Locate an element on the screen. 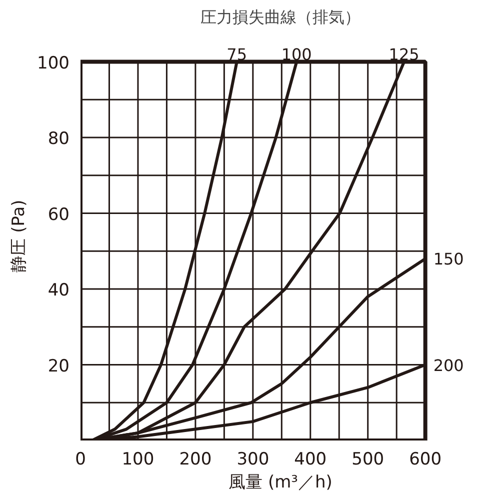  y-tick-label: 40 is located at coordinates (59, 290).